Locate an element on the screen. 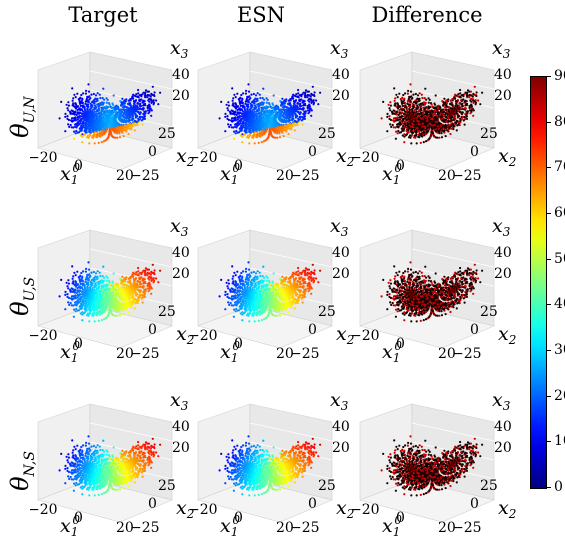 This screenshot has height=553, width=565. x2-tick-label: −25 is located at coordinates (305, 176).